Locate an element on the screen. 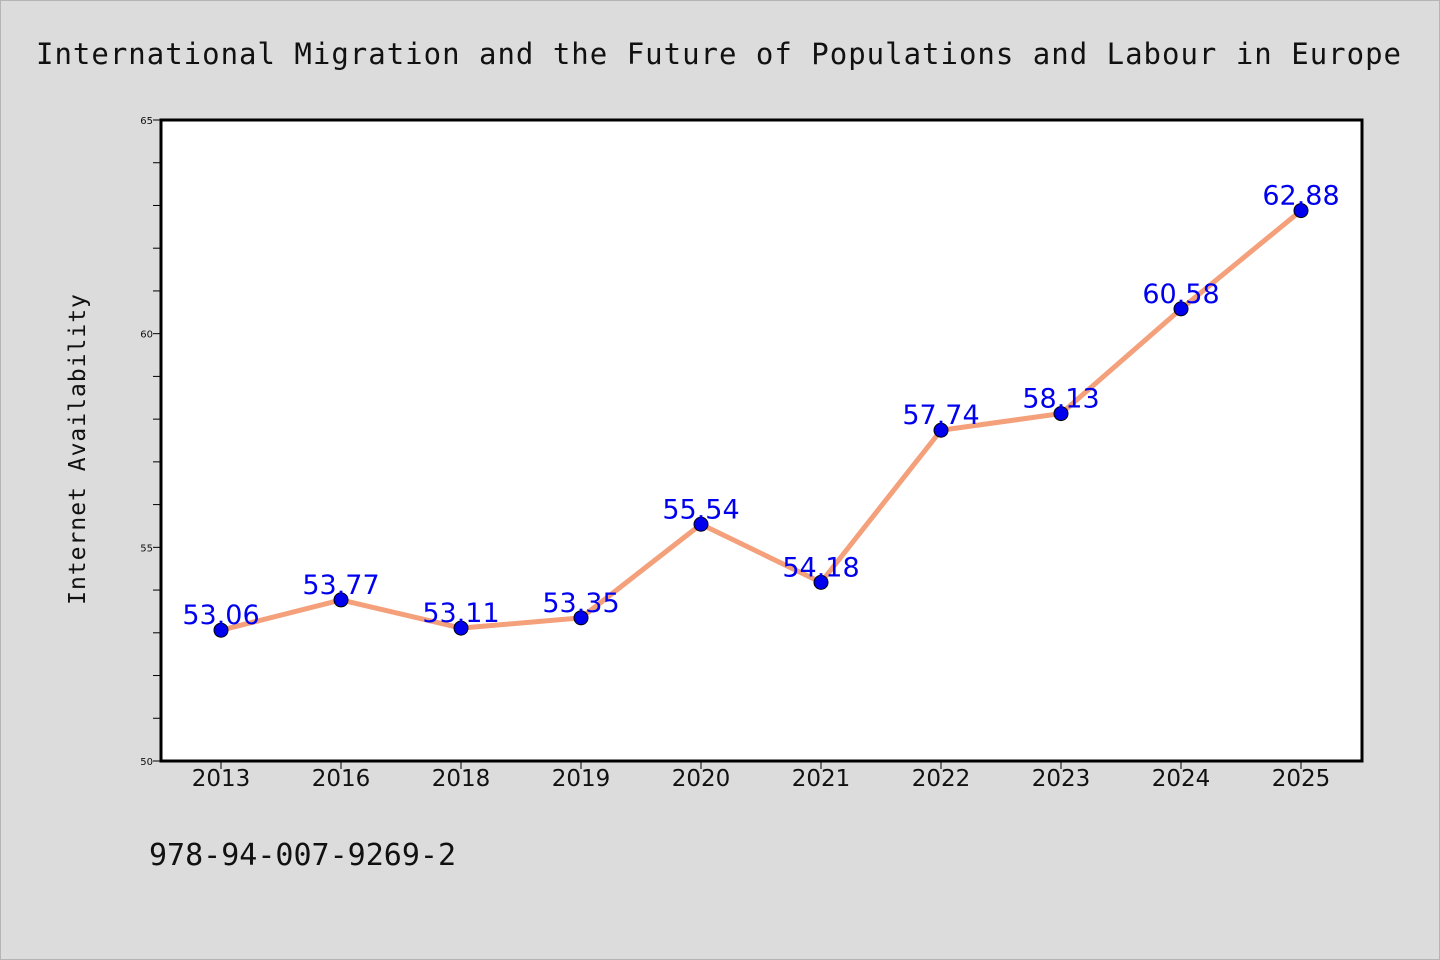  y-axis-ticks: 50 55 60 65 is located at coordinates (150, 442).